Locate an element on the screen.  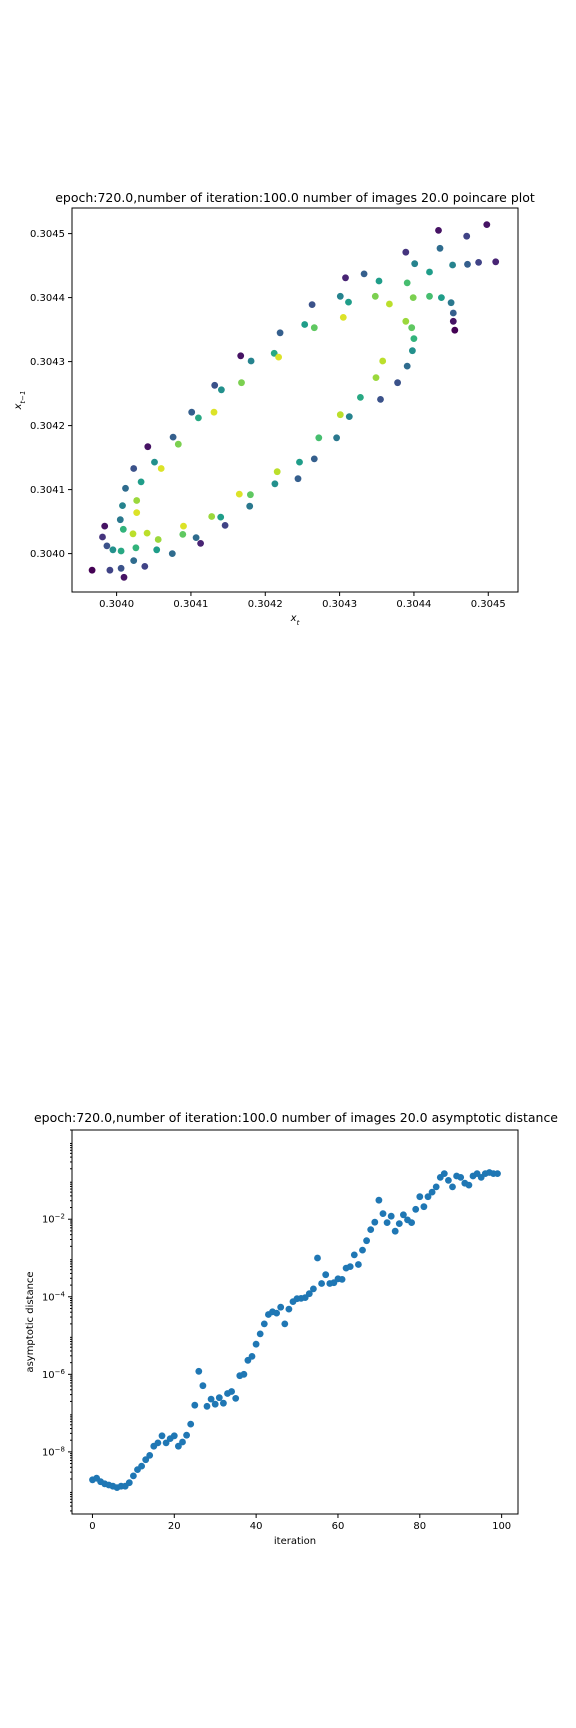
y-tick-label: 10⁻⁸ is located at coordinates (53, 1451).